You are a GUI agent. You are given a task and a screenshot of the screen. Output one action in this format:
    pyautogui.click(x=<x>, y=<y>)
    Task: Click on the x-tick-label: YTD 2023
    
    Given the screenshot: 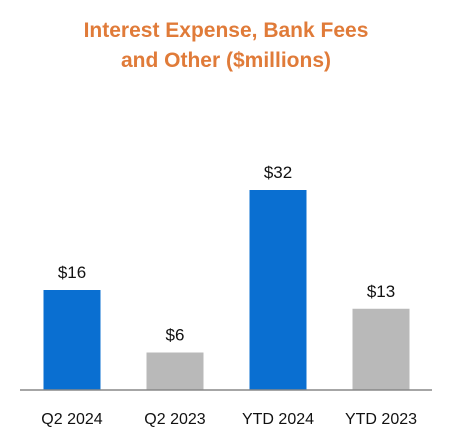 What is the action you would take?
    pyautogui.click(x=381, y=419)
    